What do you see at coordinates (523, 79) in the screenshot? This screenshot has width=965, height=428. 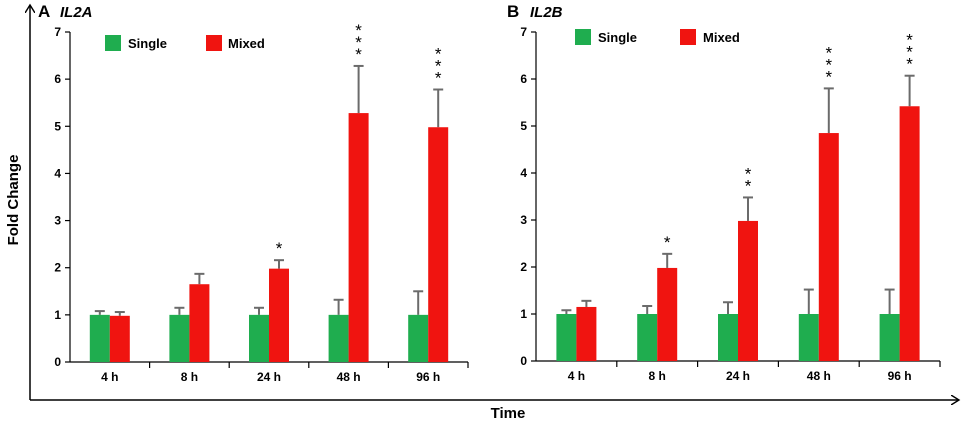 I see `panel-b-y-tick-label: 6` at bounding box center [523, 79].